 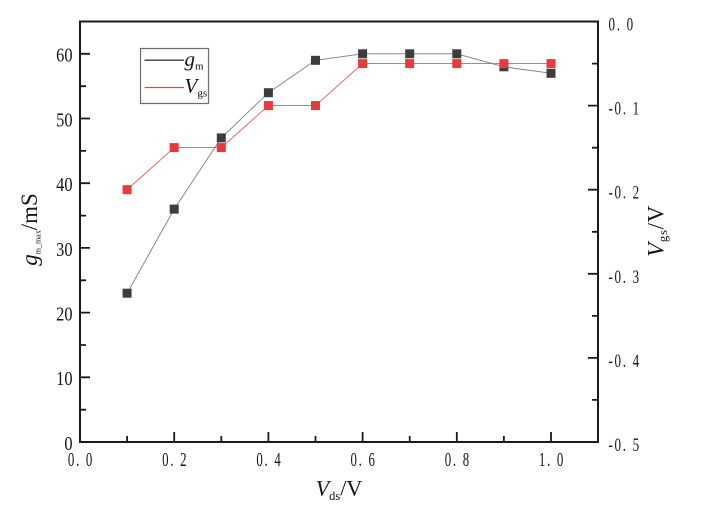 What do you see at coordinates (64, 185) in the screenshot?
I see `svg-text: 40` at bounding box center [64, 185].